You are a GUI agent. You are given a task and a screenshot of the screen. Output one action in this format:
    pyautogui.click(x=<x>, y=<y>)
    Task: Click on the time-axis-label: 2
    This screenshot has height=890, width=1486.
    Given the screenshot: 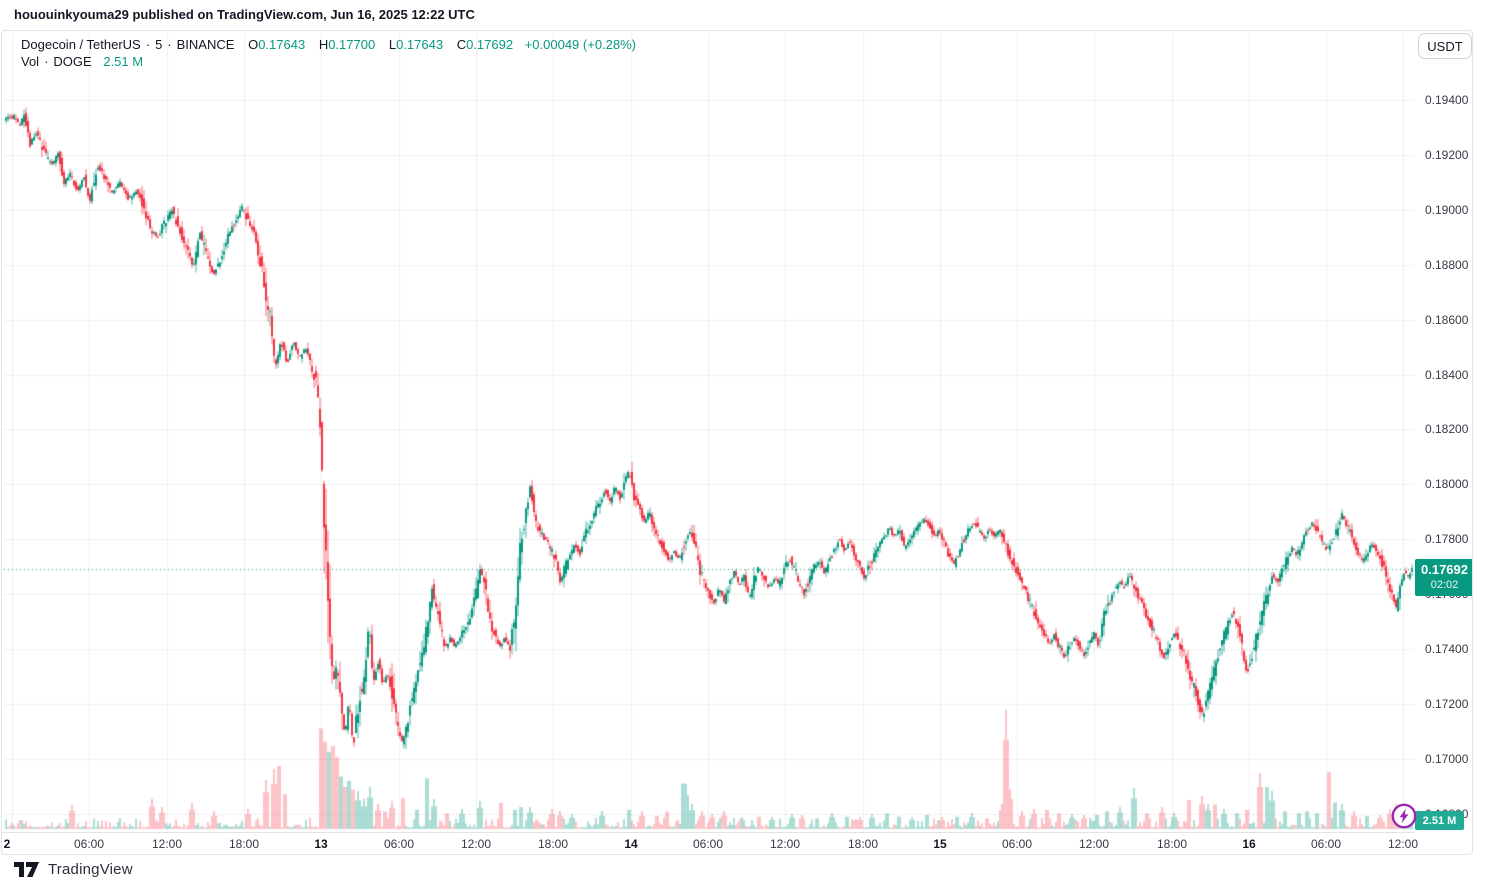 What is the action you would take?
    pyautogui.click(x=7, y=844)
    